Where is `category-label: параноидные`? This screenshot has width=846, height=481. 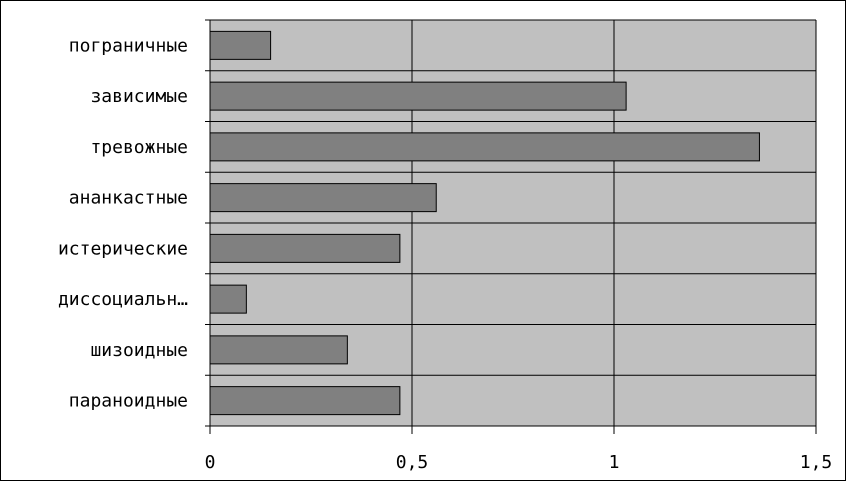 category-label: параноидные is located at coordinates (128, 401).